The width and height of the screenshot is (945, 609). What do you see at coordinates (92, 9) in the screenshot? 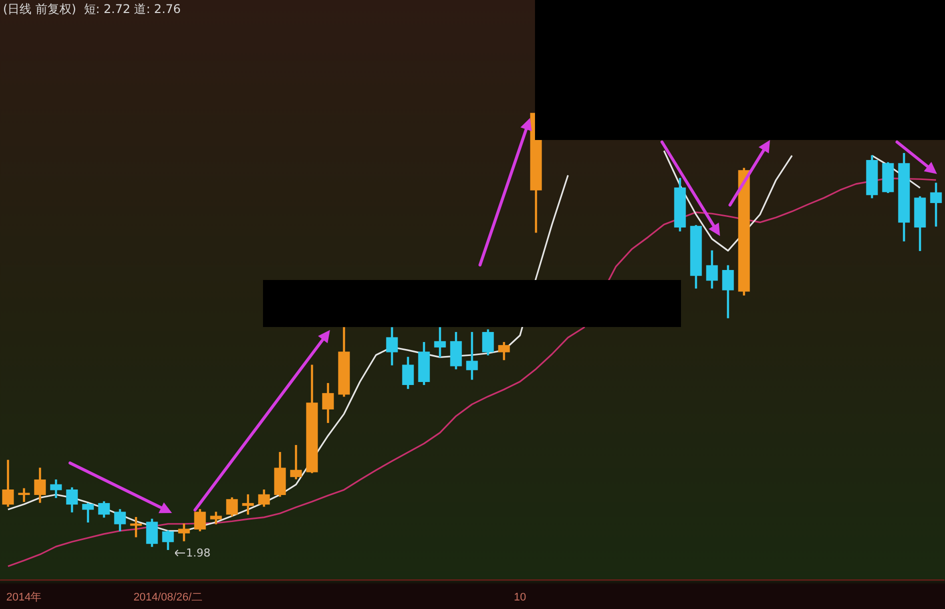
I see `chart-title: (日线 前复权) 短: 2.72 道: 2.76` at bounding box center [92, 9].